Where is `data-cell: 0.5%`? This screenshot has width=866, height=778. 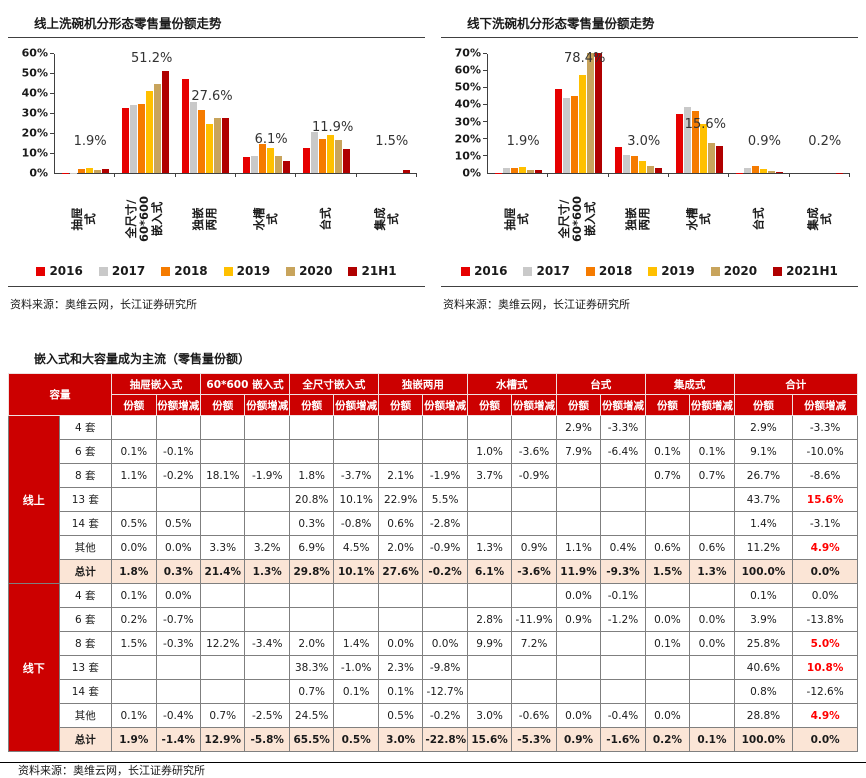 data-cell: 0.5% is located at coordinates (400, 716).